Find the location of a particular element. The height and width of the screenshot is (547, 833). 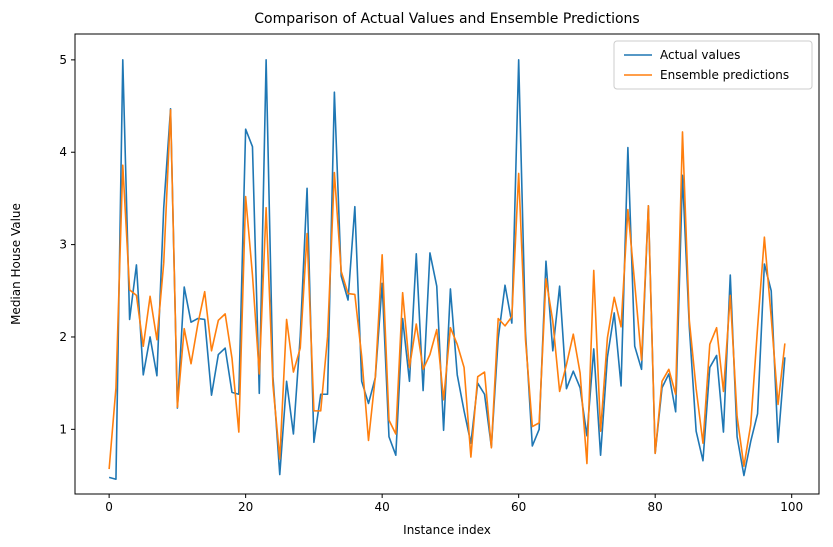

x-tick-label: 40 is located at coordinates (382, 507).